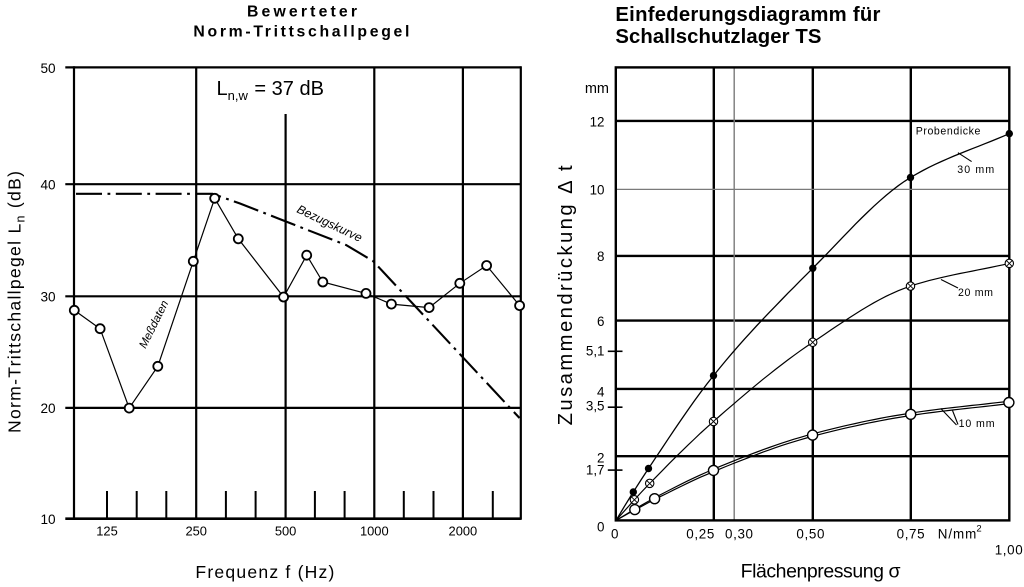 This screenshot has height=587, width=1024. Describe the element at coordinates (595, 469) in the screenshot. I see `svg-text: 1,7` at that location.